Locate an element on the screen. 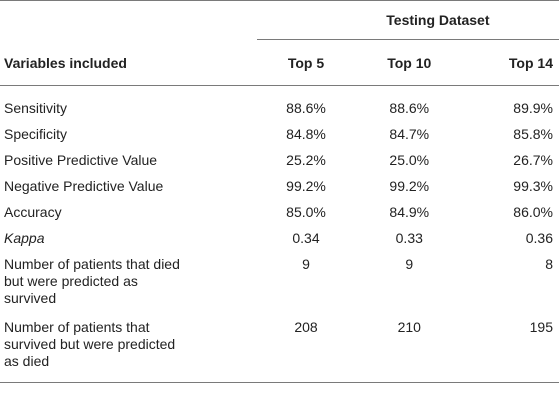  cell-top10: 210 is located at coordinates (409, 327).